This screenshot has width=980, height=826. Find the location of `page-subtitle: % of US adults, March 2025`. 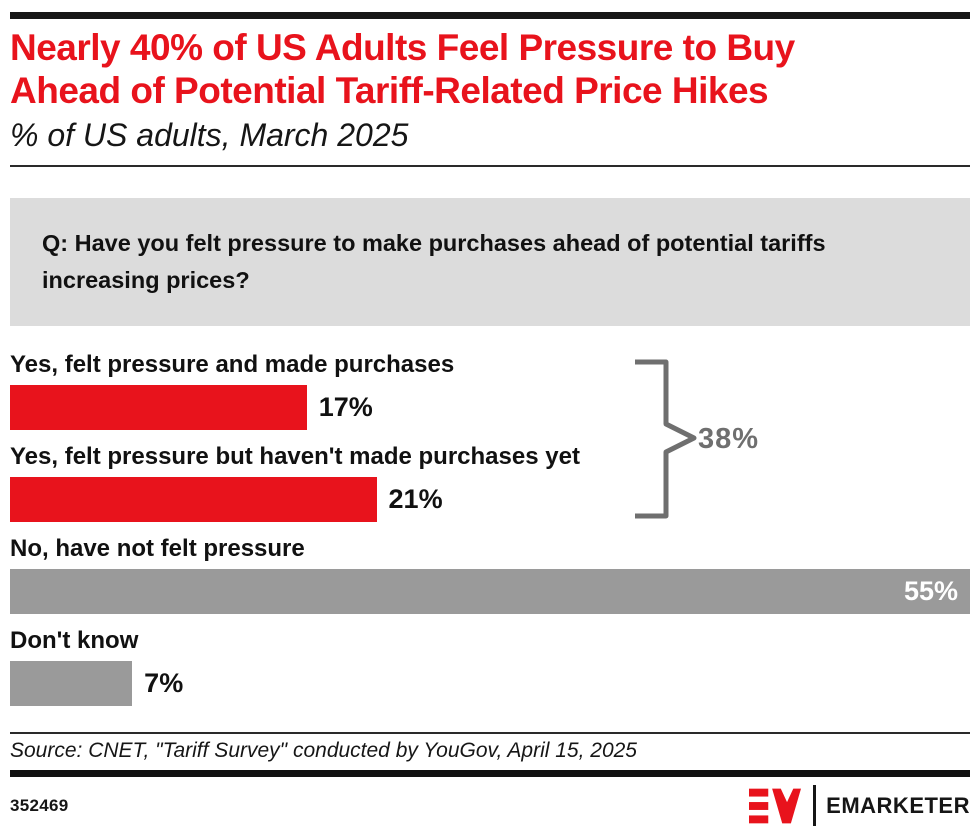

page-subtitle: % of US adults, March 2025 is located at coordinates (209, 135).